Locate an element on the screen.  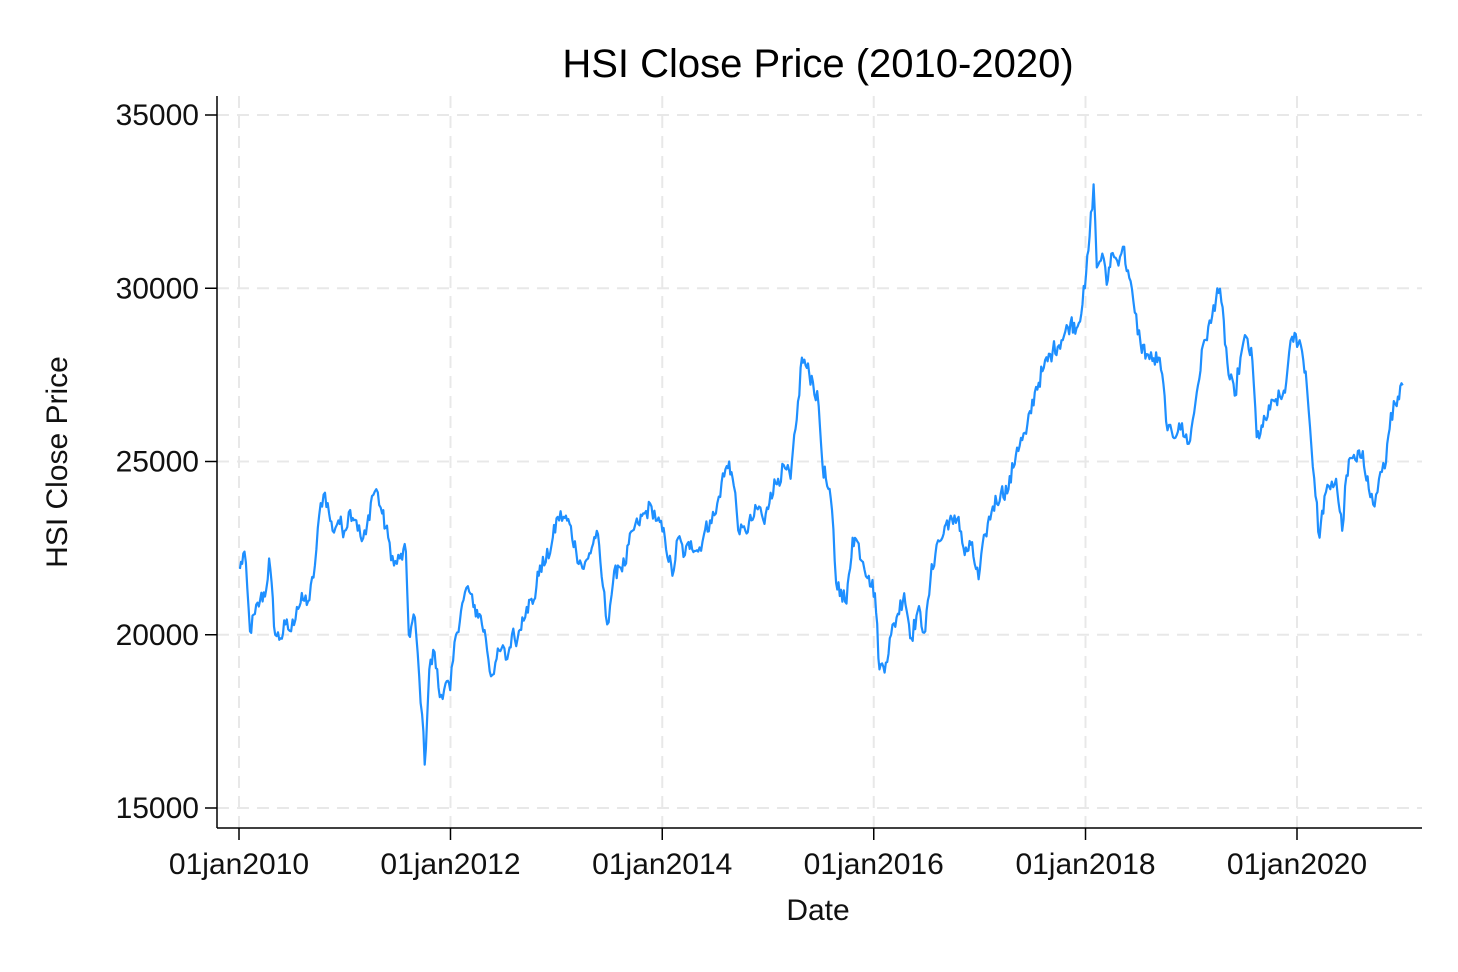
y-tick-label: 25000 is located at coordinates (157, 462).